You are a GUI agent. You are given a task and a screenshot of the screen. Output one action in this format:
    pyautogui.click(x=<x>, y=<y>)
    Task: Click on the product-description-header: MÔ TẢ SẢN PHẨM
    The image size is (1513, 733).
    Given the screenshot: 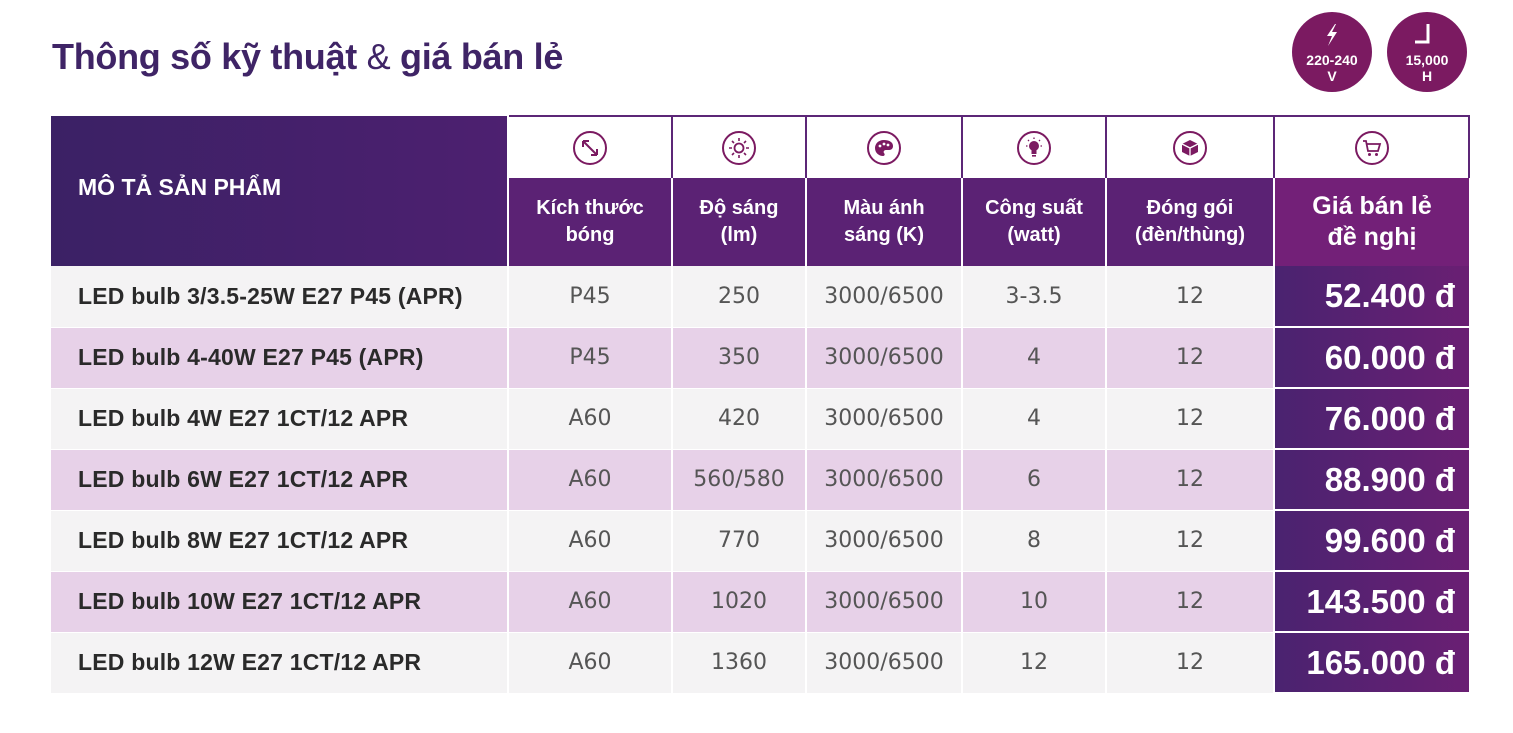 What is the action you would take?
    pyautogui.click(x=280, y=191)
    